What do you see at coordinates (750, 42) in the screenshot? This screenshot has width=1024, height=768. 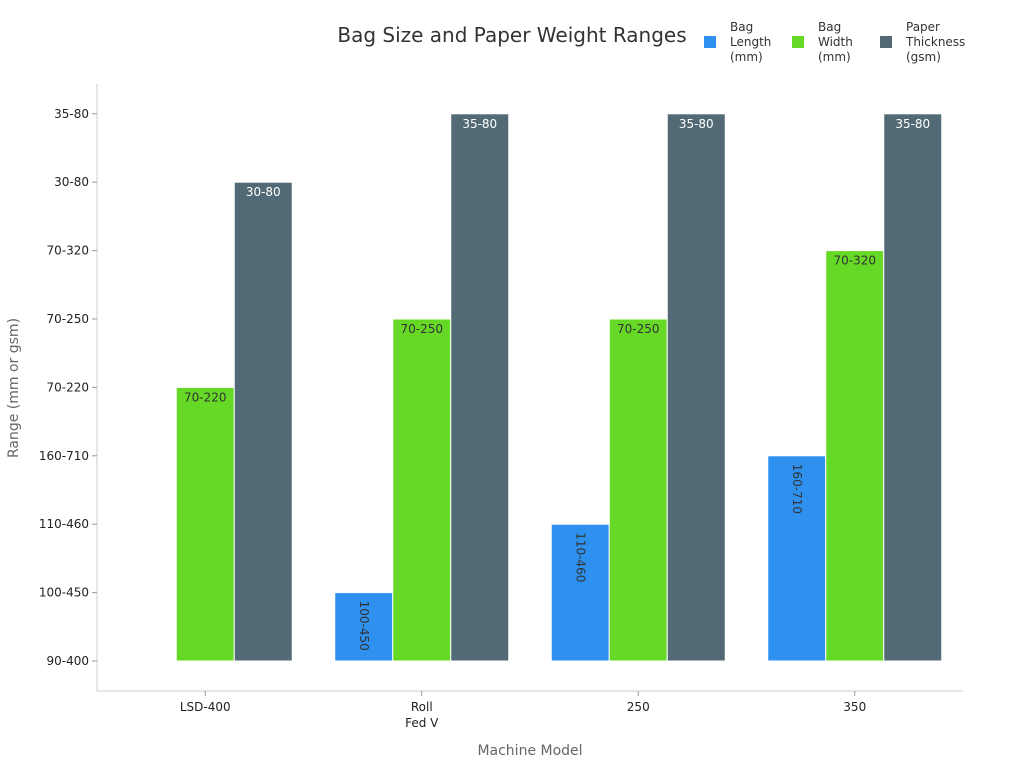 I see `legend-label: Bag Length (mm)` at bounding box center [750, 42].